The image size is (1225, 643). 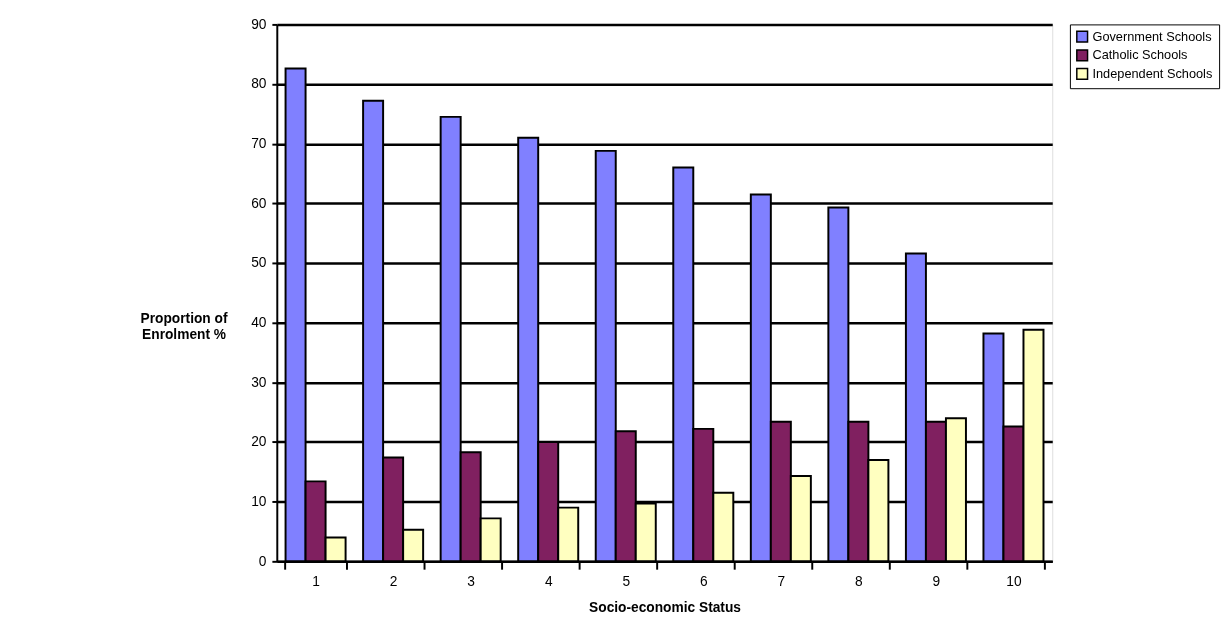 What do you see at coordinates (259, 24) in the screenshot?
I see `y-tick-label: 90` at bounding box center [259, 24].